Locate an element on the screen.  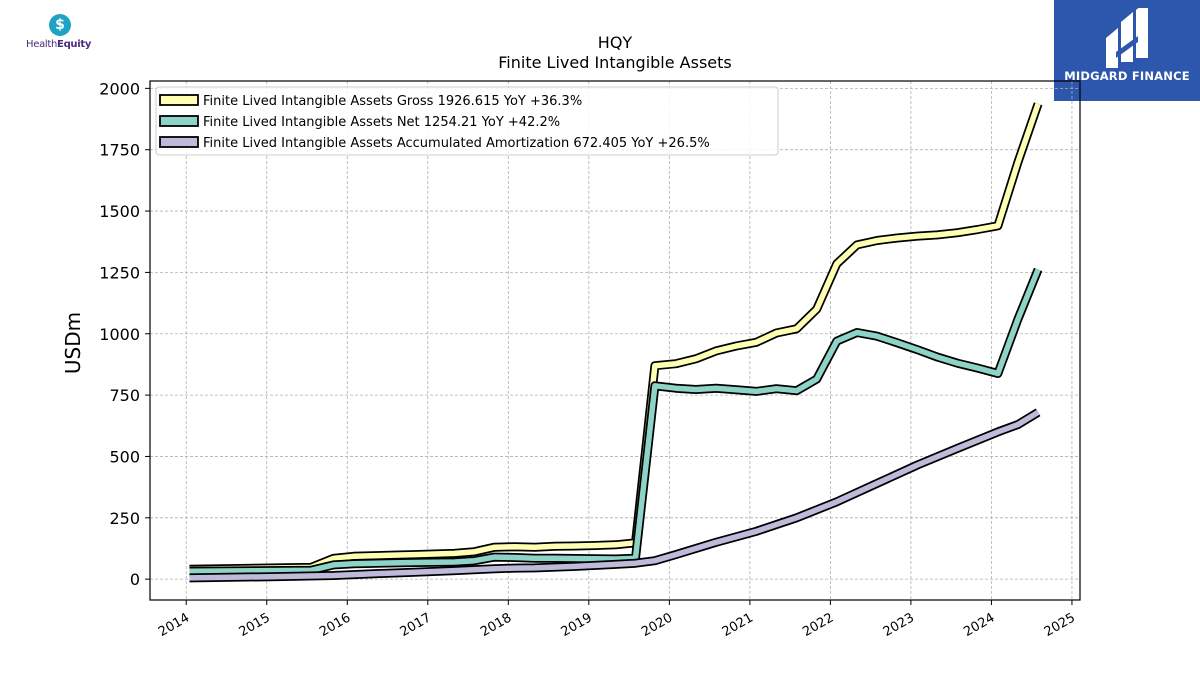
legend-box is located at coordinates (467, 121).